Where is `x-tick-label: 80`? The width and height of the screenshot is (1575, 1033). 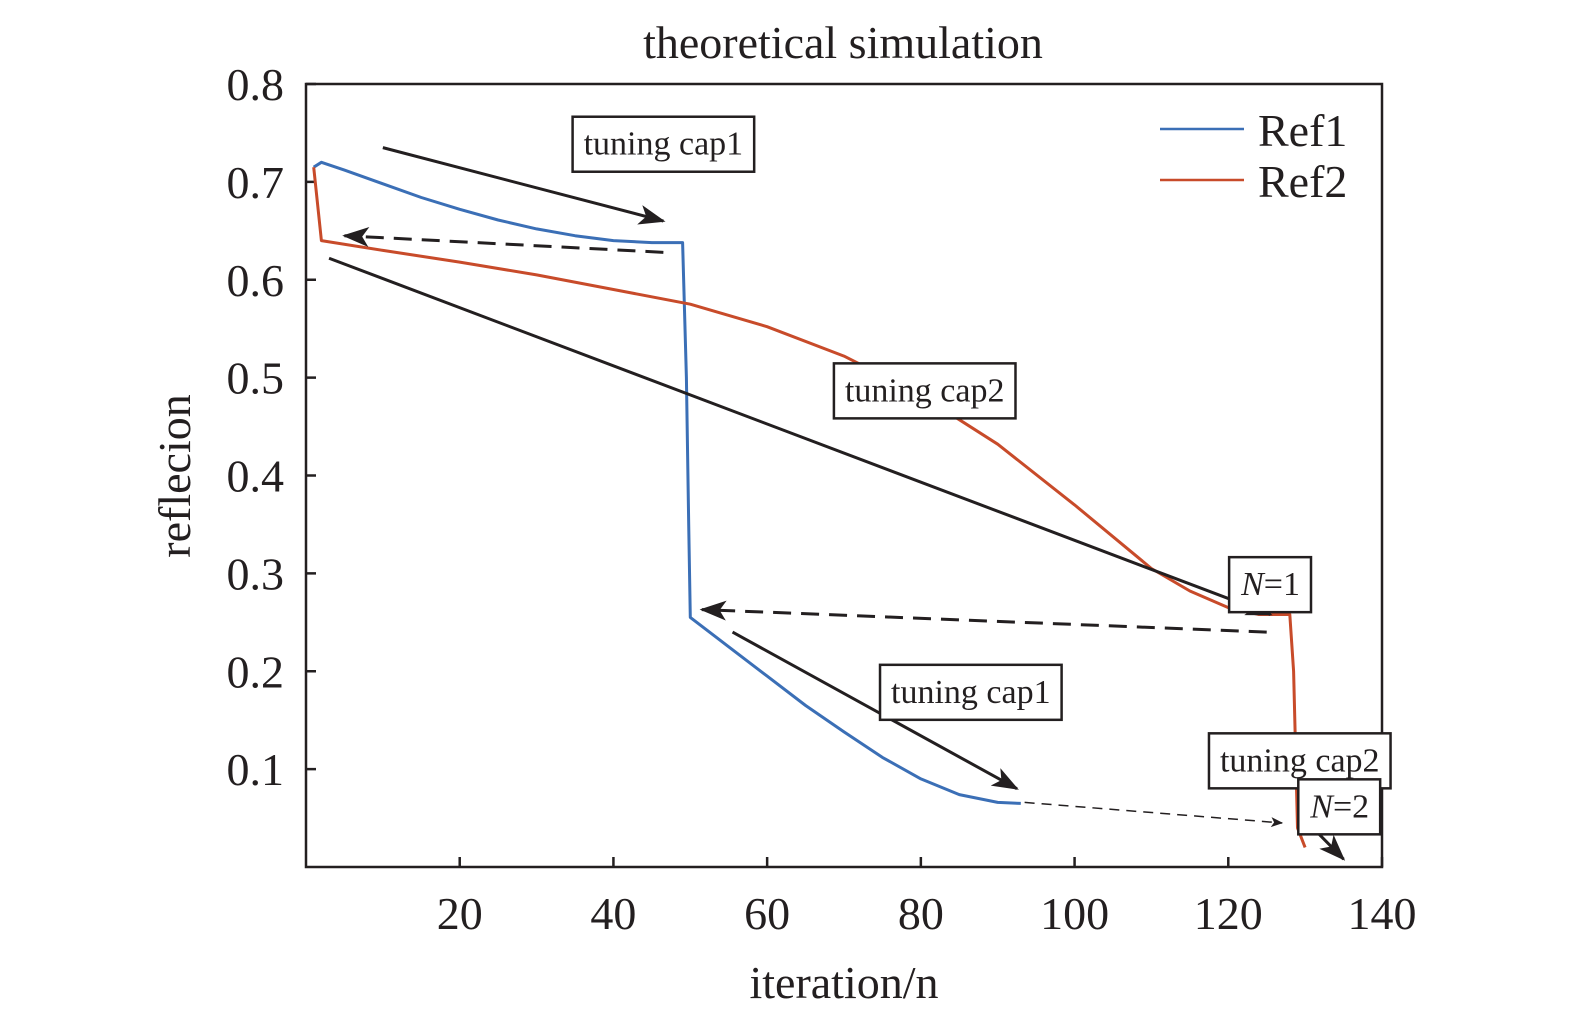 x-tick-label: 80 is located at coordinates (921, 913).